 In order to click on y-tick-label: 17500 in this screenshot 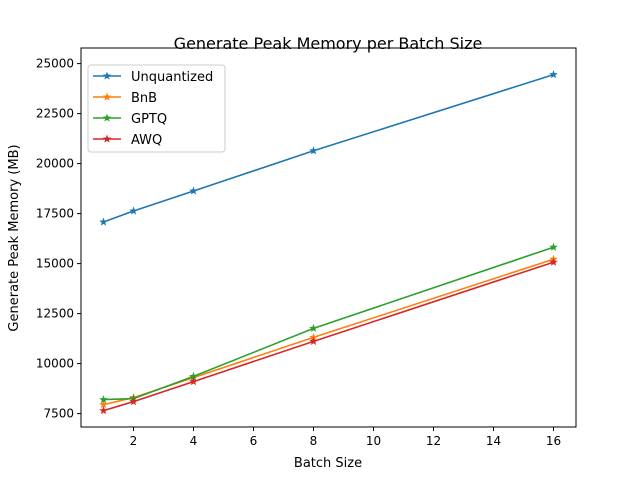, I will do `click(55, 214)`.